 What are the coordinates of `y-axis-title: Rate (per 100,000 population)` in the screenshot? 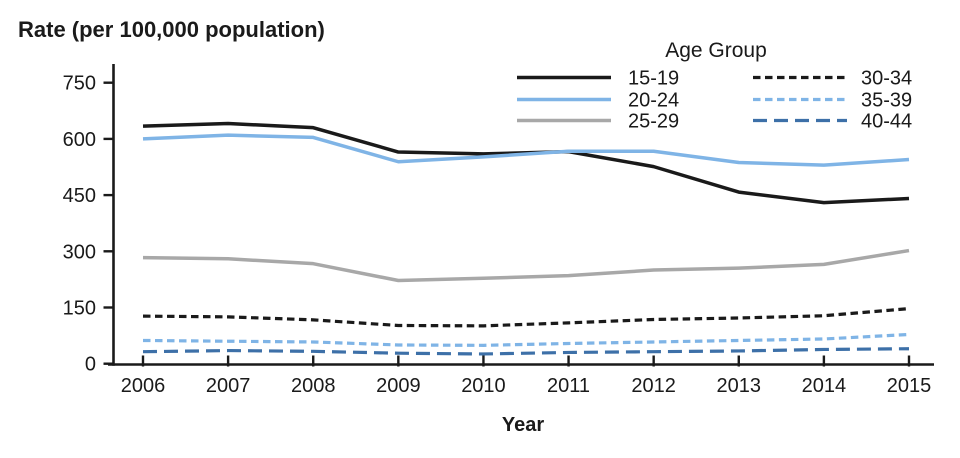 It's located at (171, 29).